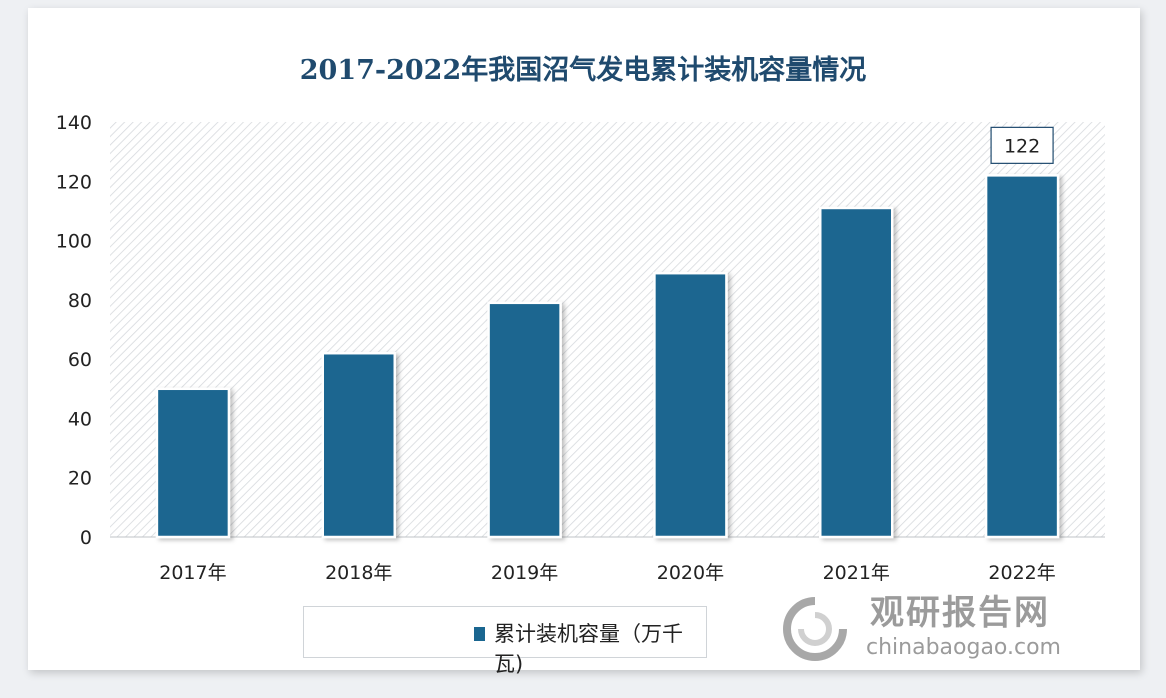 The image size is (1166, 698). Describe the element at coordinates (80, 301) in the screenshot. I see `y-tick-label: 80` at that location.